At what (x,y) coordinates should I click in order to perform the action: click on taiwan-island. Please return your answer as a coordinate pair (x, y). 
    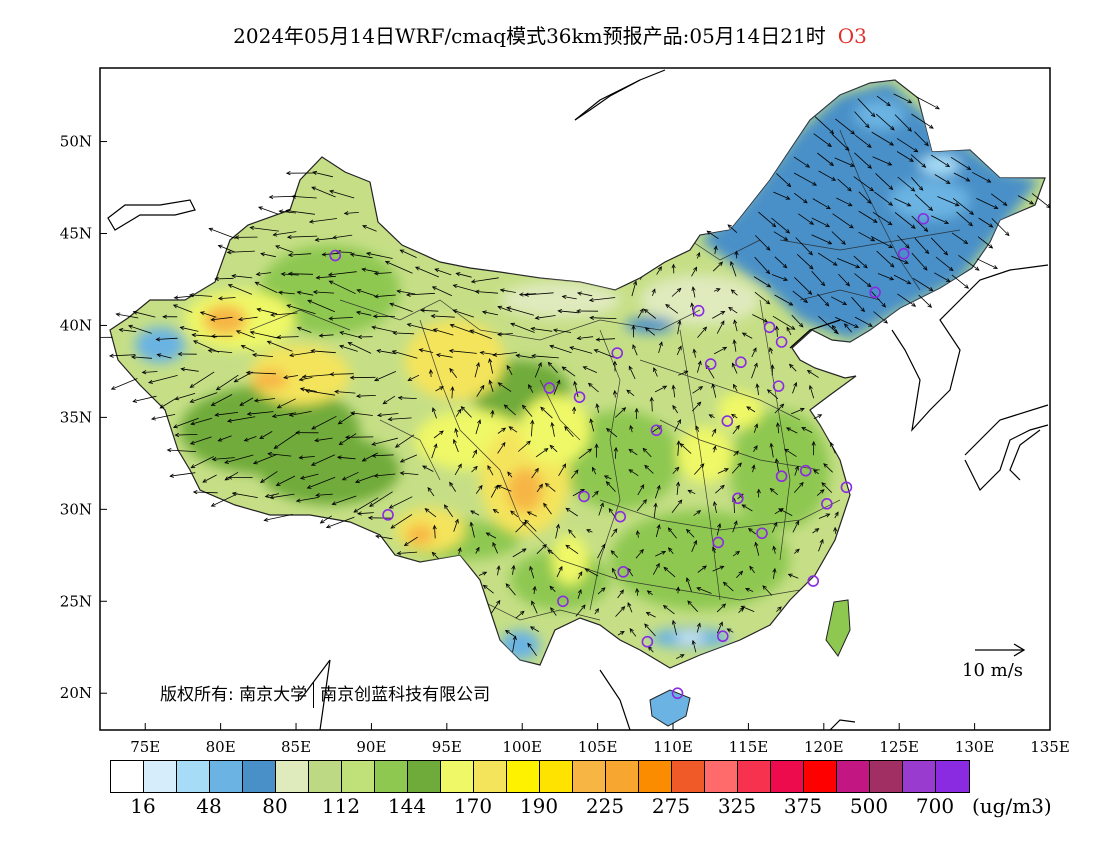
    Looking at the image, I should click on (838, 628).